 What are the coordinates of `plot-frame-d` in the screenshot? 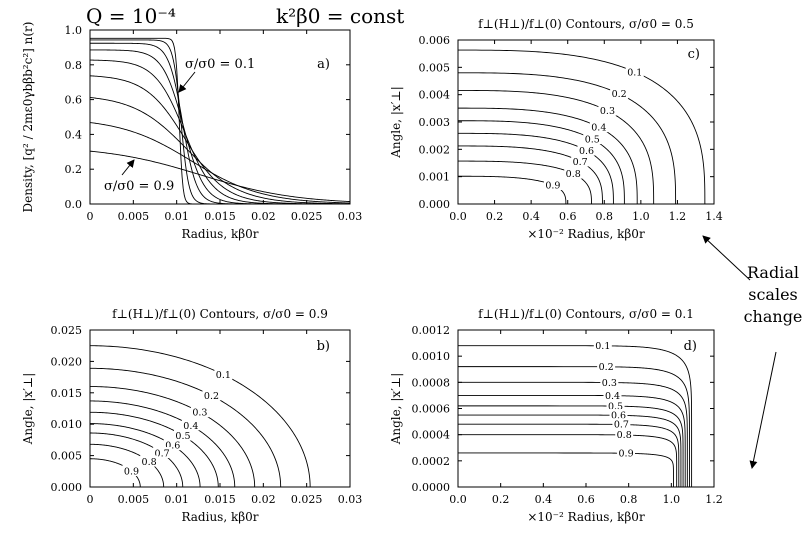 It's located at (586, 408).